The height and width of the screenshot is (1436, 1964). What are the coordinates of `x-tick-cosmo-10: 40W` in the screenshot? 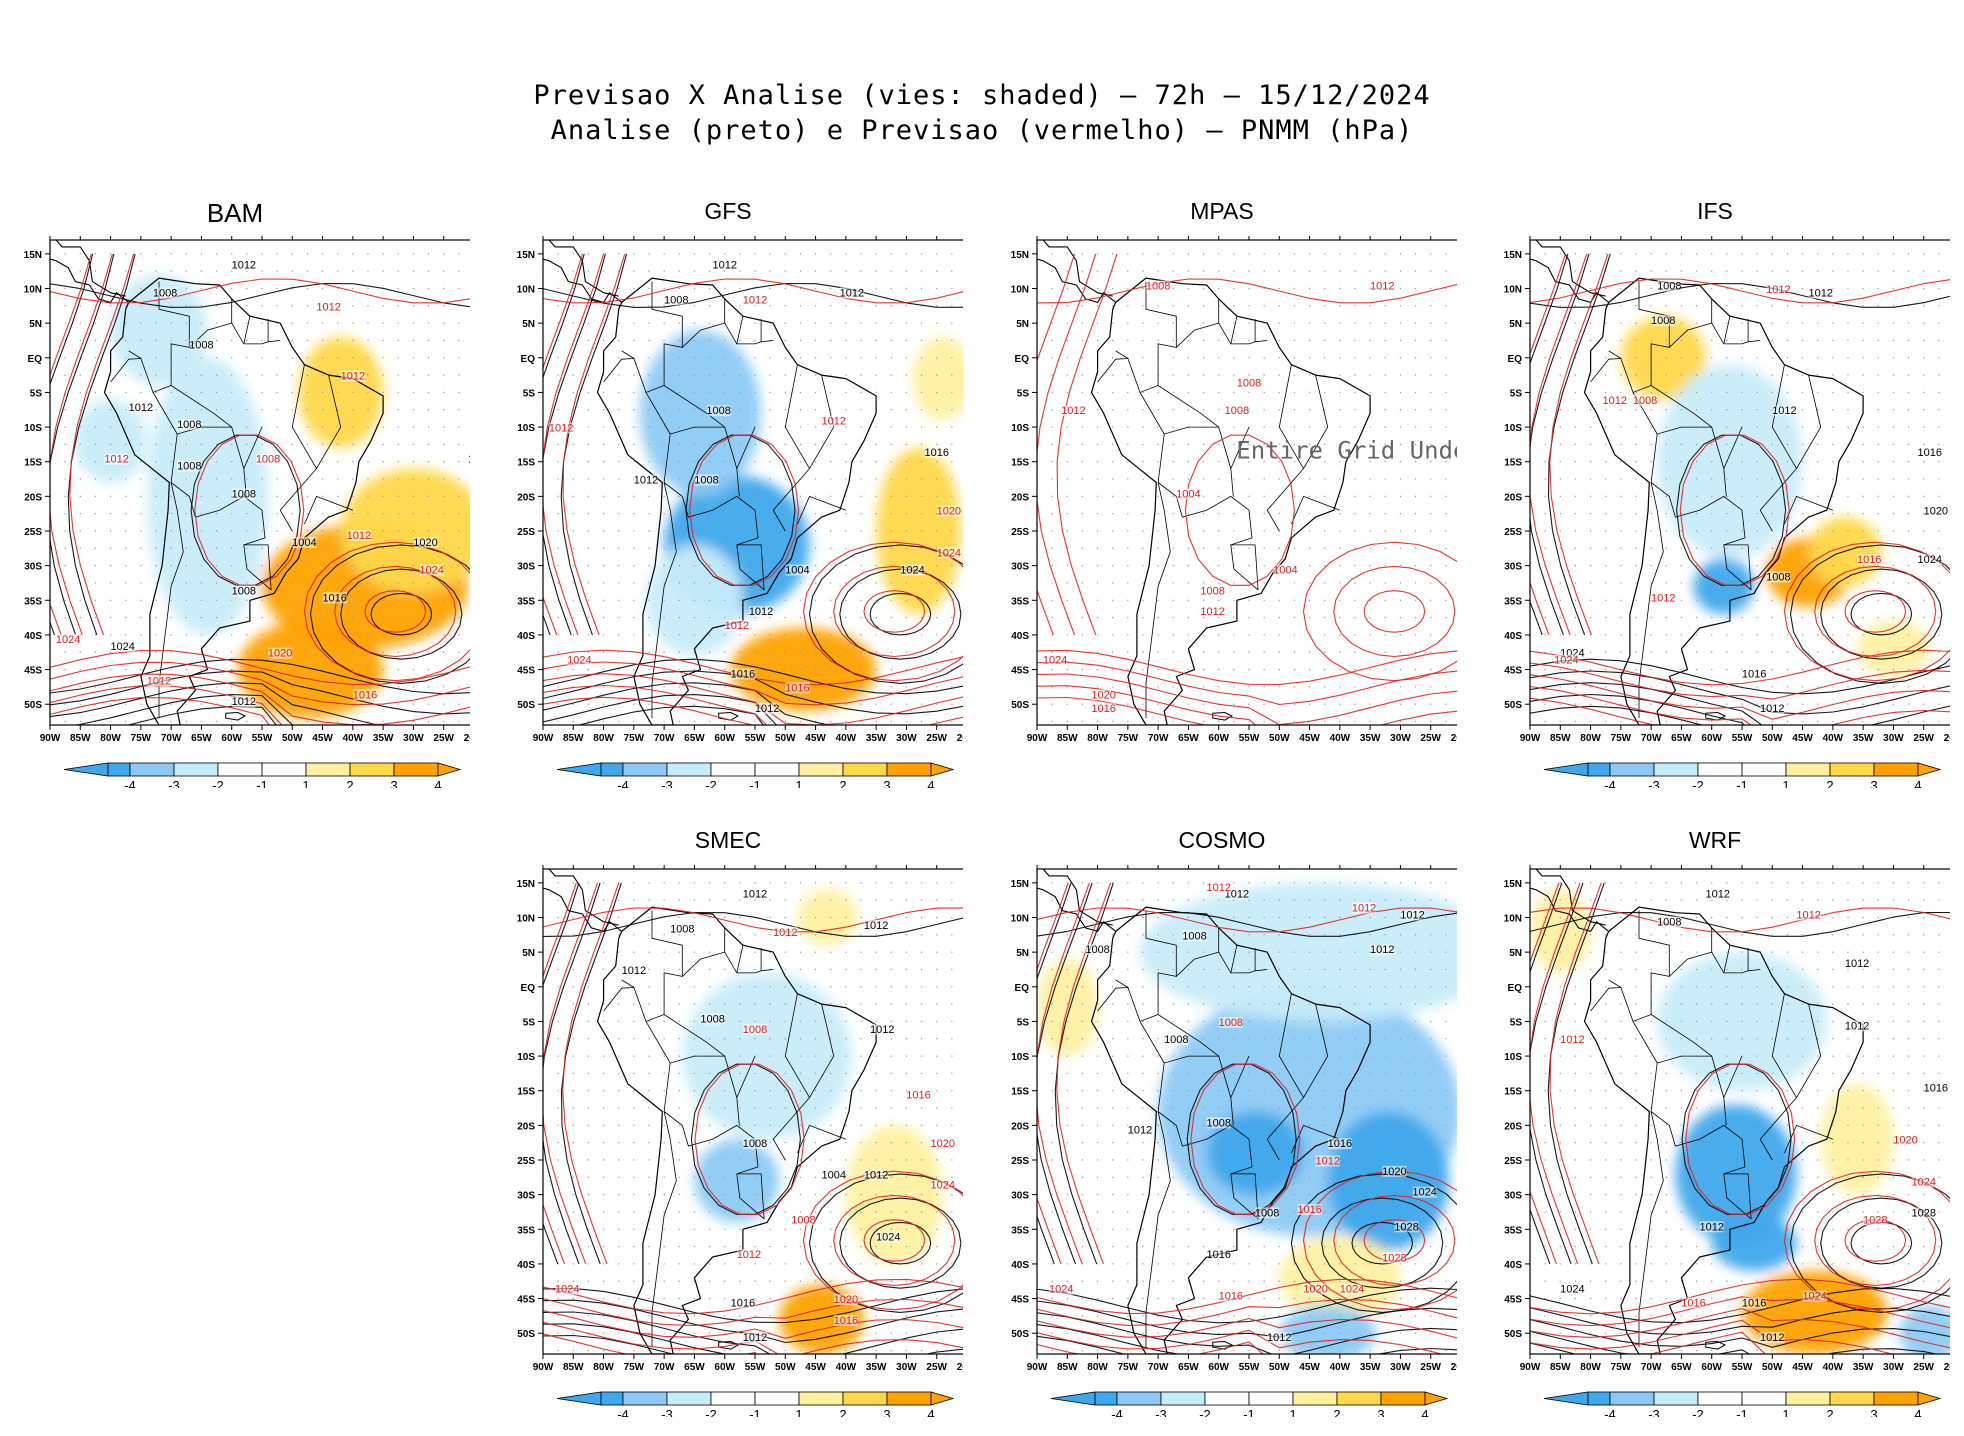 It's located at (1340, 1367).